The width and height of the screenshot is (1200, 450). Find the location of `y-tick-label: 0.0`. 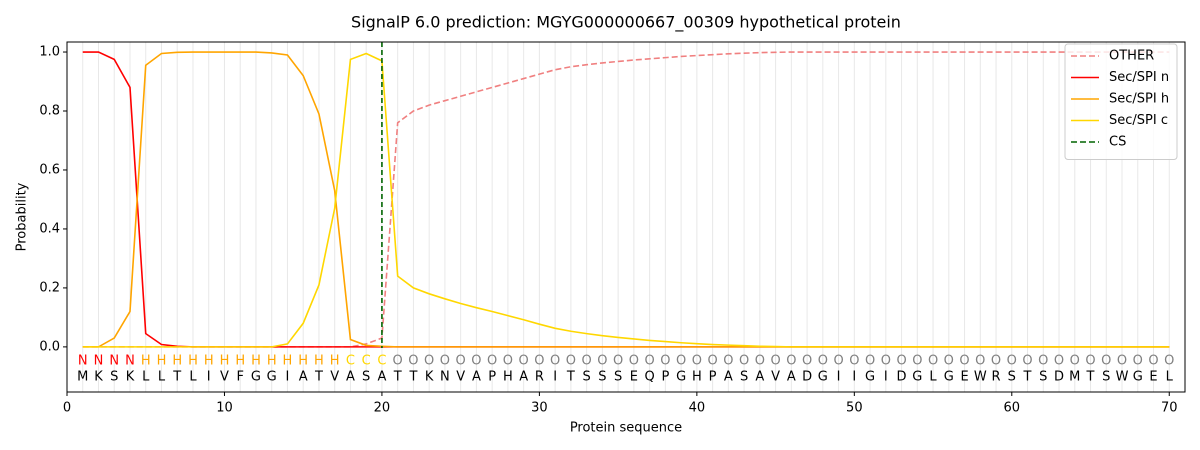

y-tick-label: 0.0 is located at coordinates (49, 346).